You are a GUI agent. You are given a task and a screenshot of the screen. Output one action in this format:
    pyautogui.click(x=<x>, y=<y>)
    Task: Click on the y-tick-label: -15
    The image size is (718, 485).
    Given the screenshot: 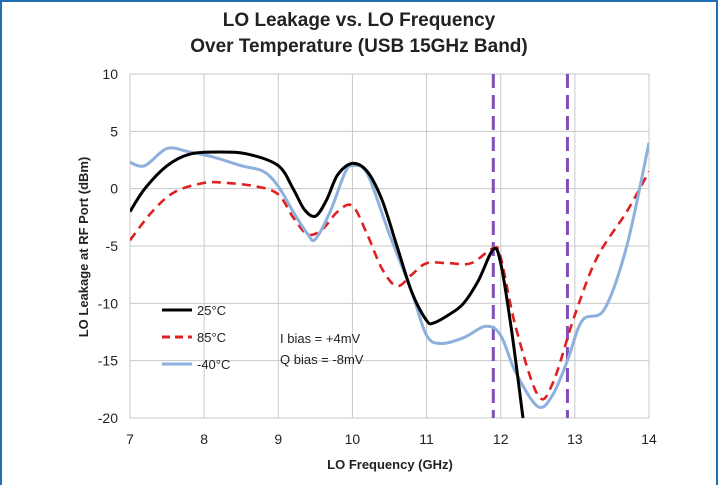 What is the action you would take?
    pyautogui.click(x=108, y=361)
    